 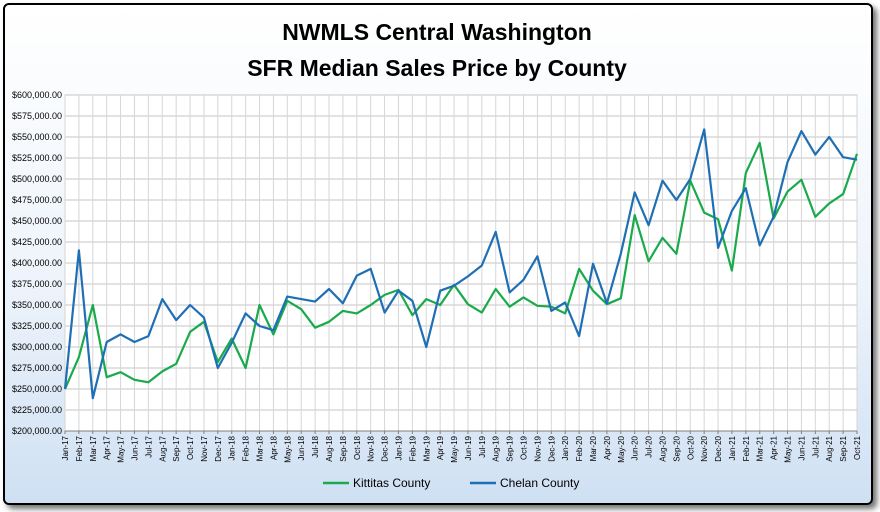 What do you see at coordinates (273, 447) in the screenshot?
I see `x-tick-label: Apr-18` at bounding box center [273, 447].